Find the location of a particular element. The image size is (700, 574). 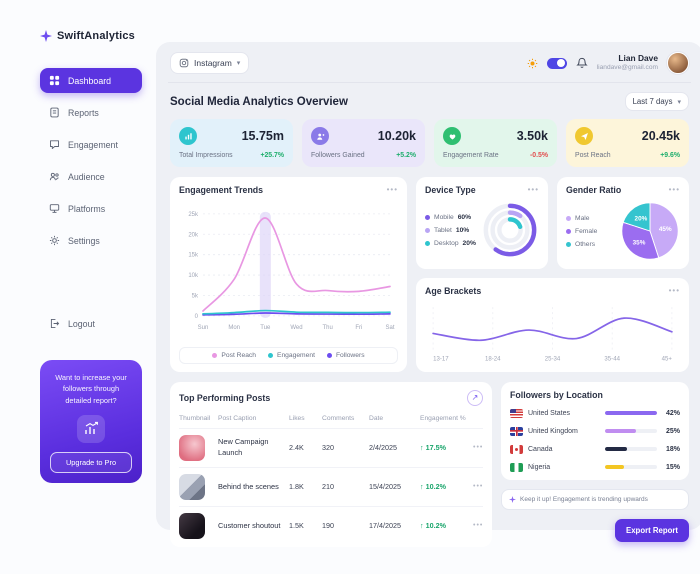

notifications-button is located at coordinates (582, 63).